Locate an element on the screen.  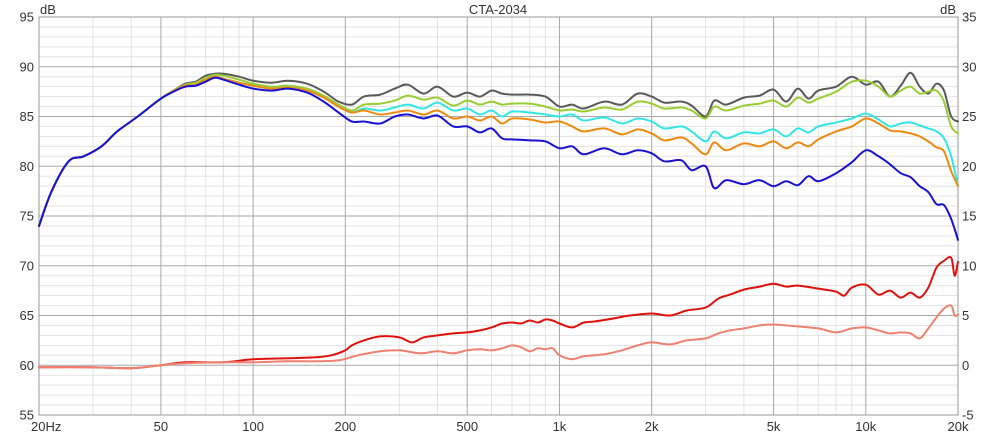
left-y-tick-labels: 95 90 85 80 75 70 65 60 55 is located at coordinates (27, 216).